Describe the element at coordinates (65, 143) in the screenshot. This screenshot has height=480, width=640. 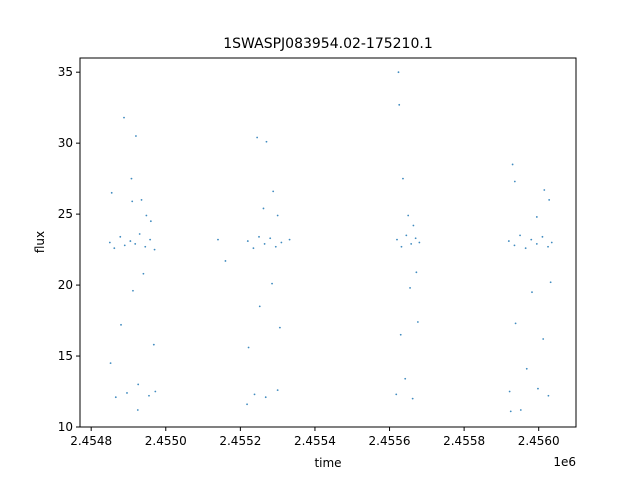
I see `y-tick-label: 30` at that location.